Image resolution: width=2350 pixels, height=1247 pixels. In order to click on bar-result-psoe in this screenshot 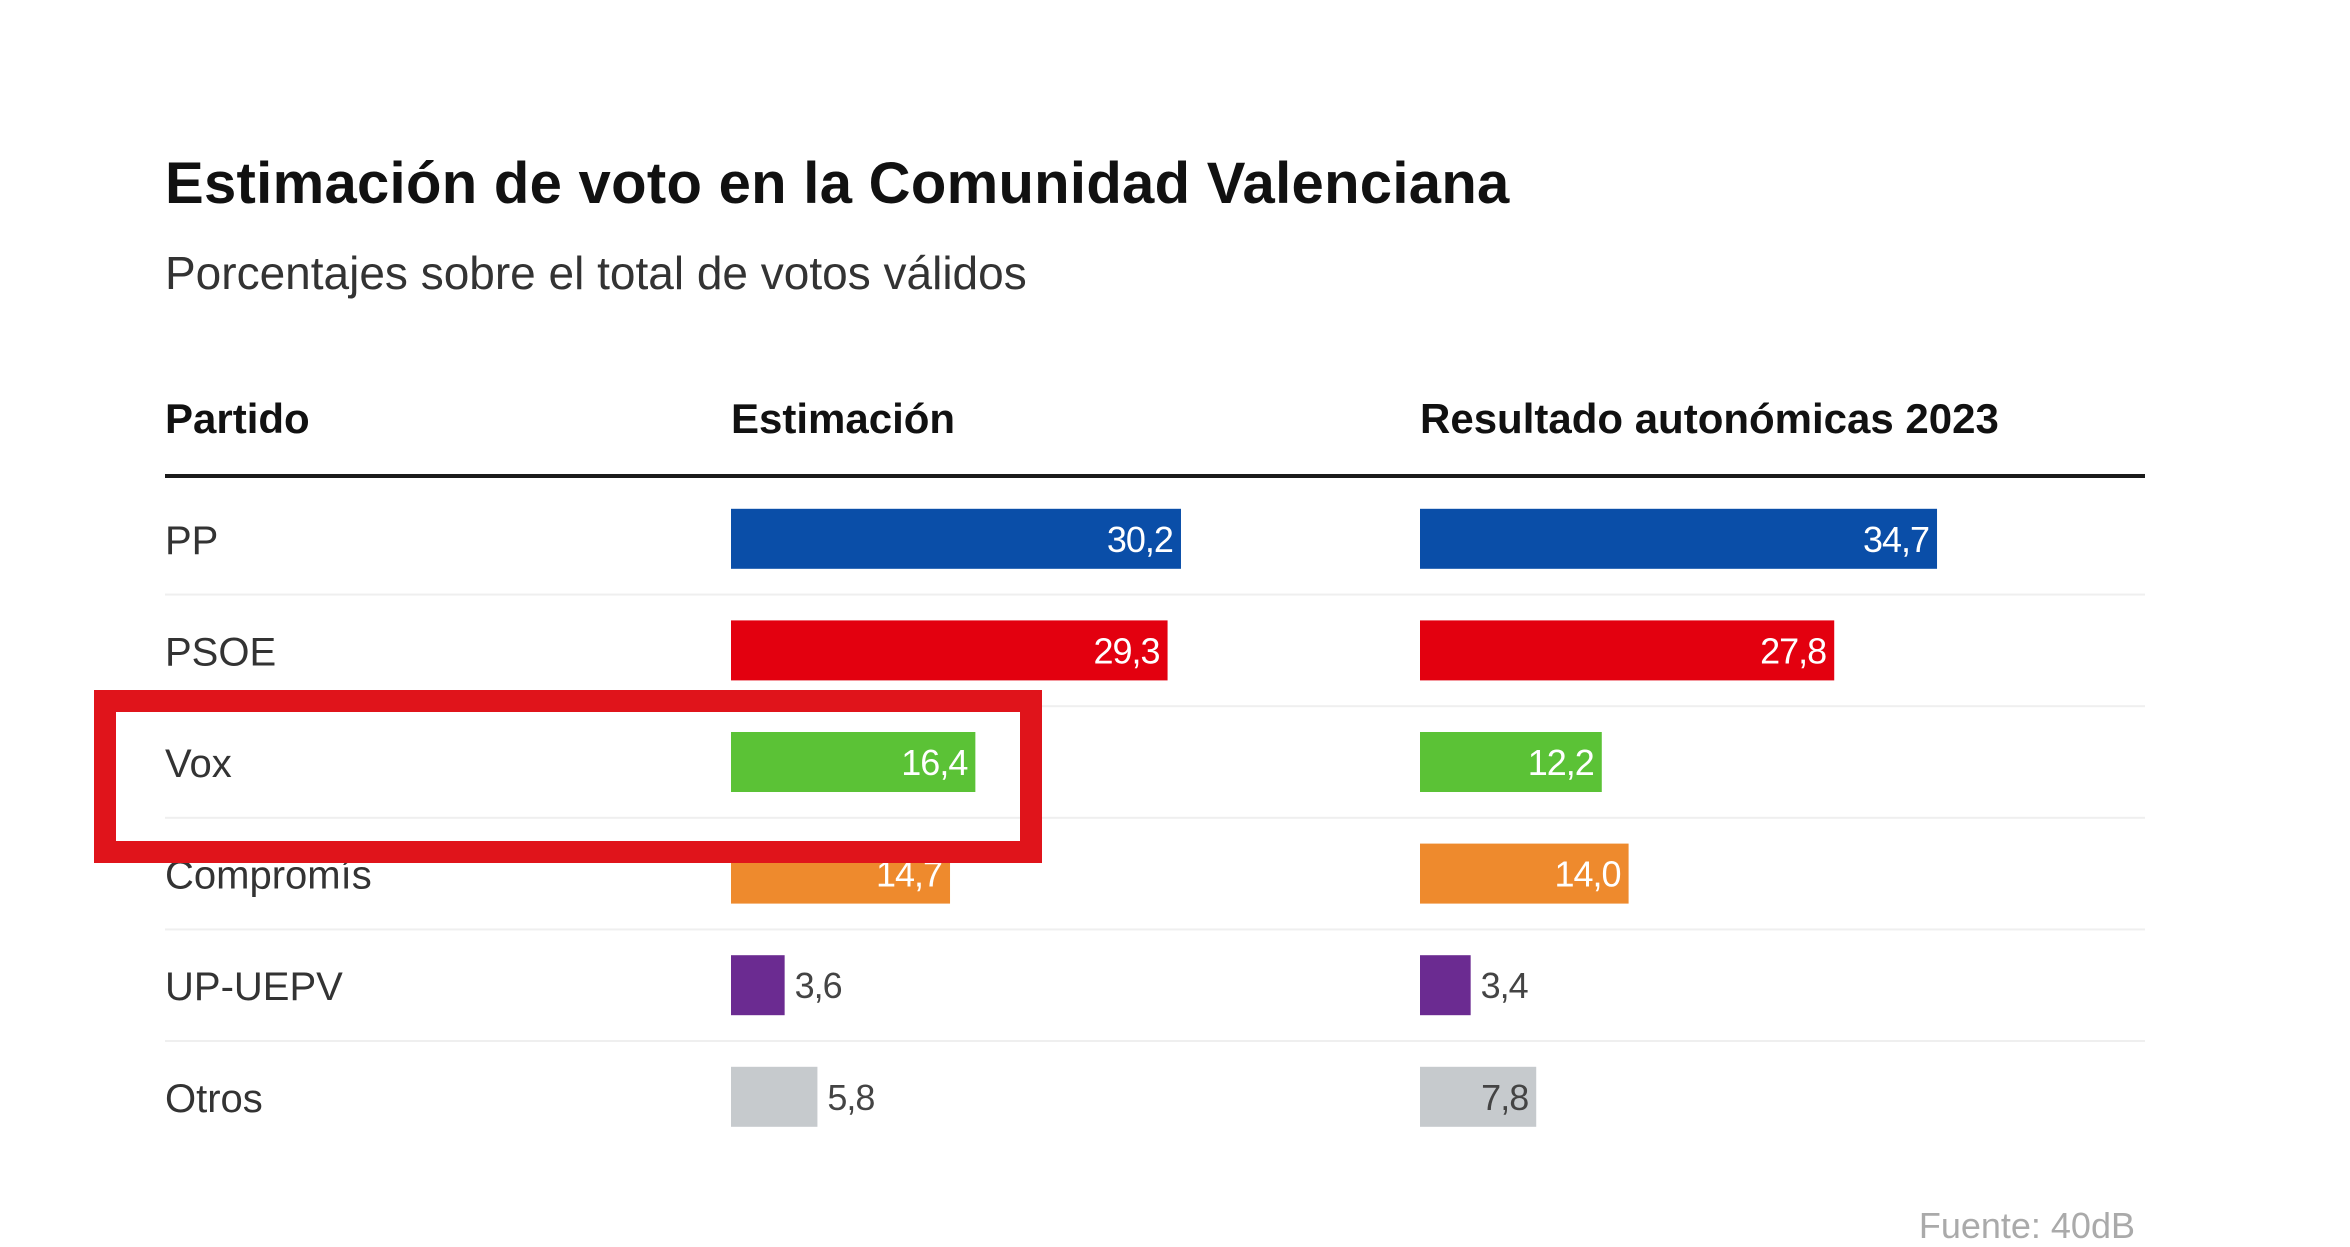, I will do `click(1627, 650)`.